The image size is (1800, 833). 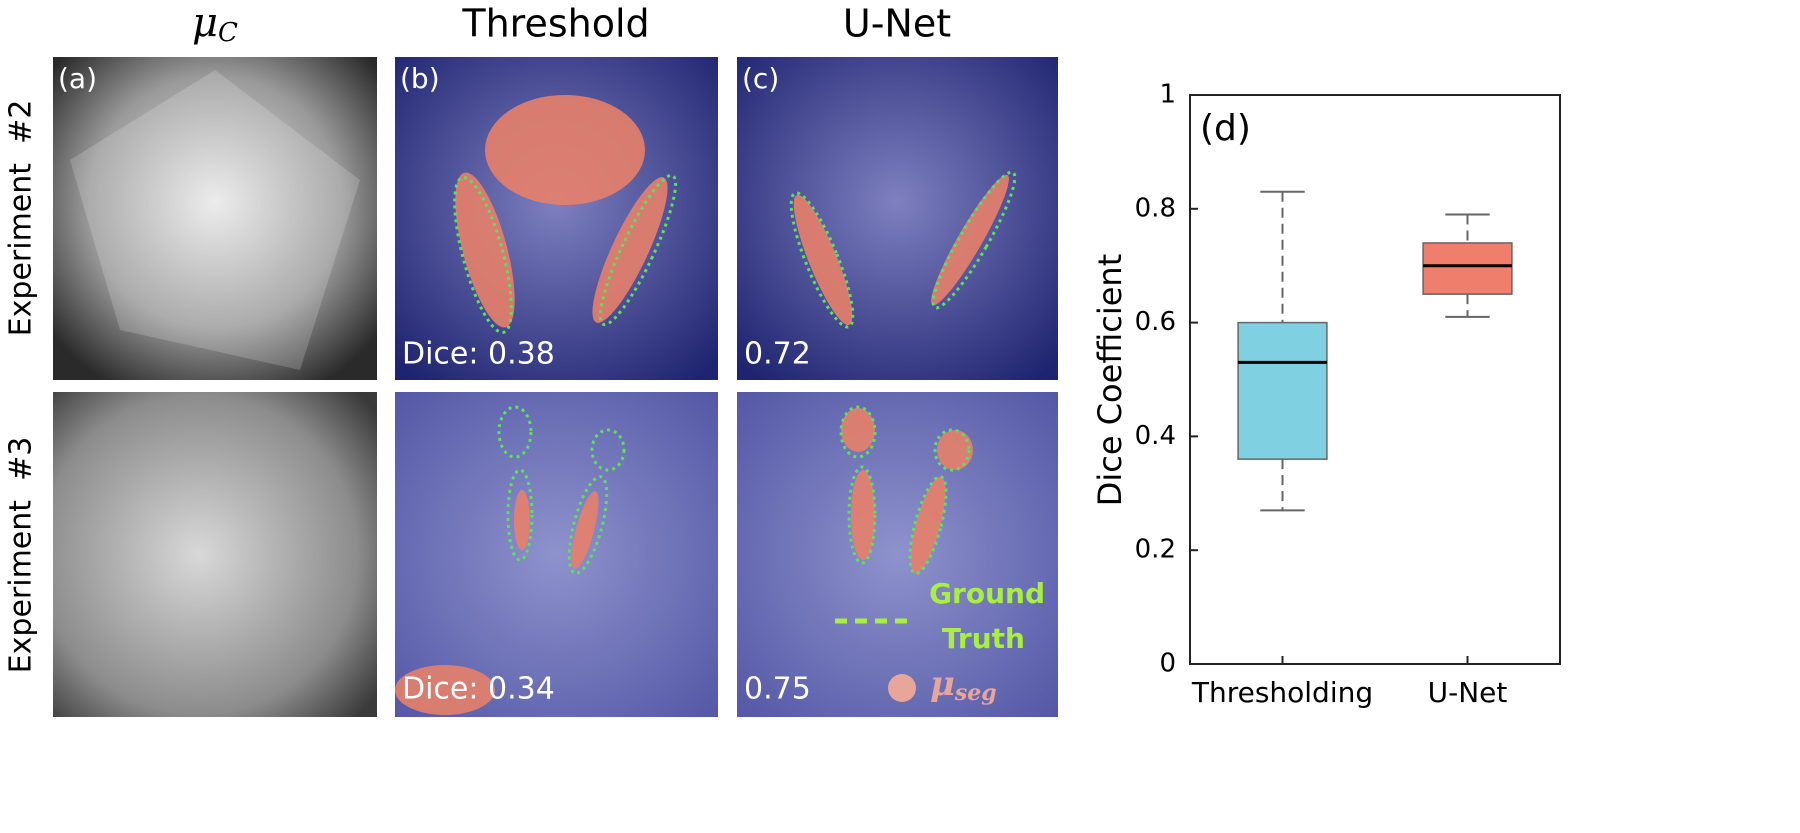 I want to click on y-tick-label: 0.4, so click(x=1155, y=436).